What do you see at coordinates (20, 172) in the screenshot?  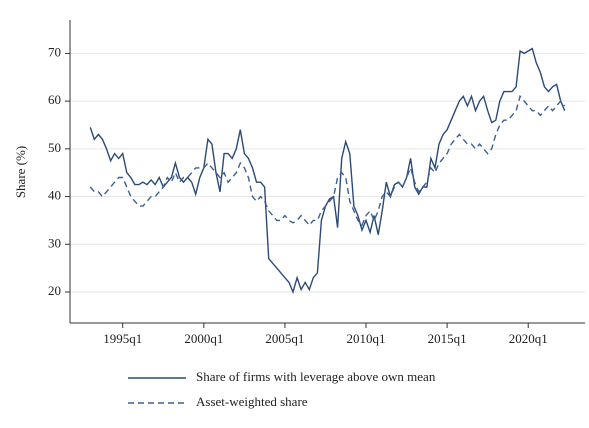 I see `y-axis-label: Share (%)` at bounding box center [20, 172].